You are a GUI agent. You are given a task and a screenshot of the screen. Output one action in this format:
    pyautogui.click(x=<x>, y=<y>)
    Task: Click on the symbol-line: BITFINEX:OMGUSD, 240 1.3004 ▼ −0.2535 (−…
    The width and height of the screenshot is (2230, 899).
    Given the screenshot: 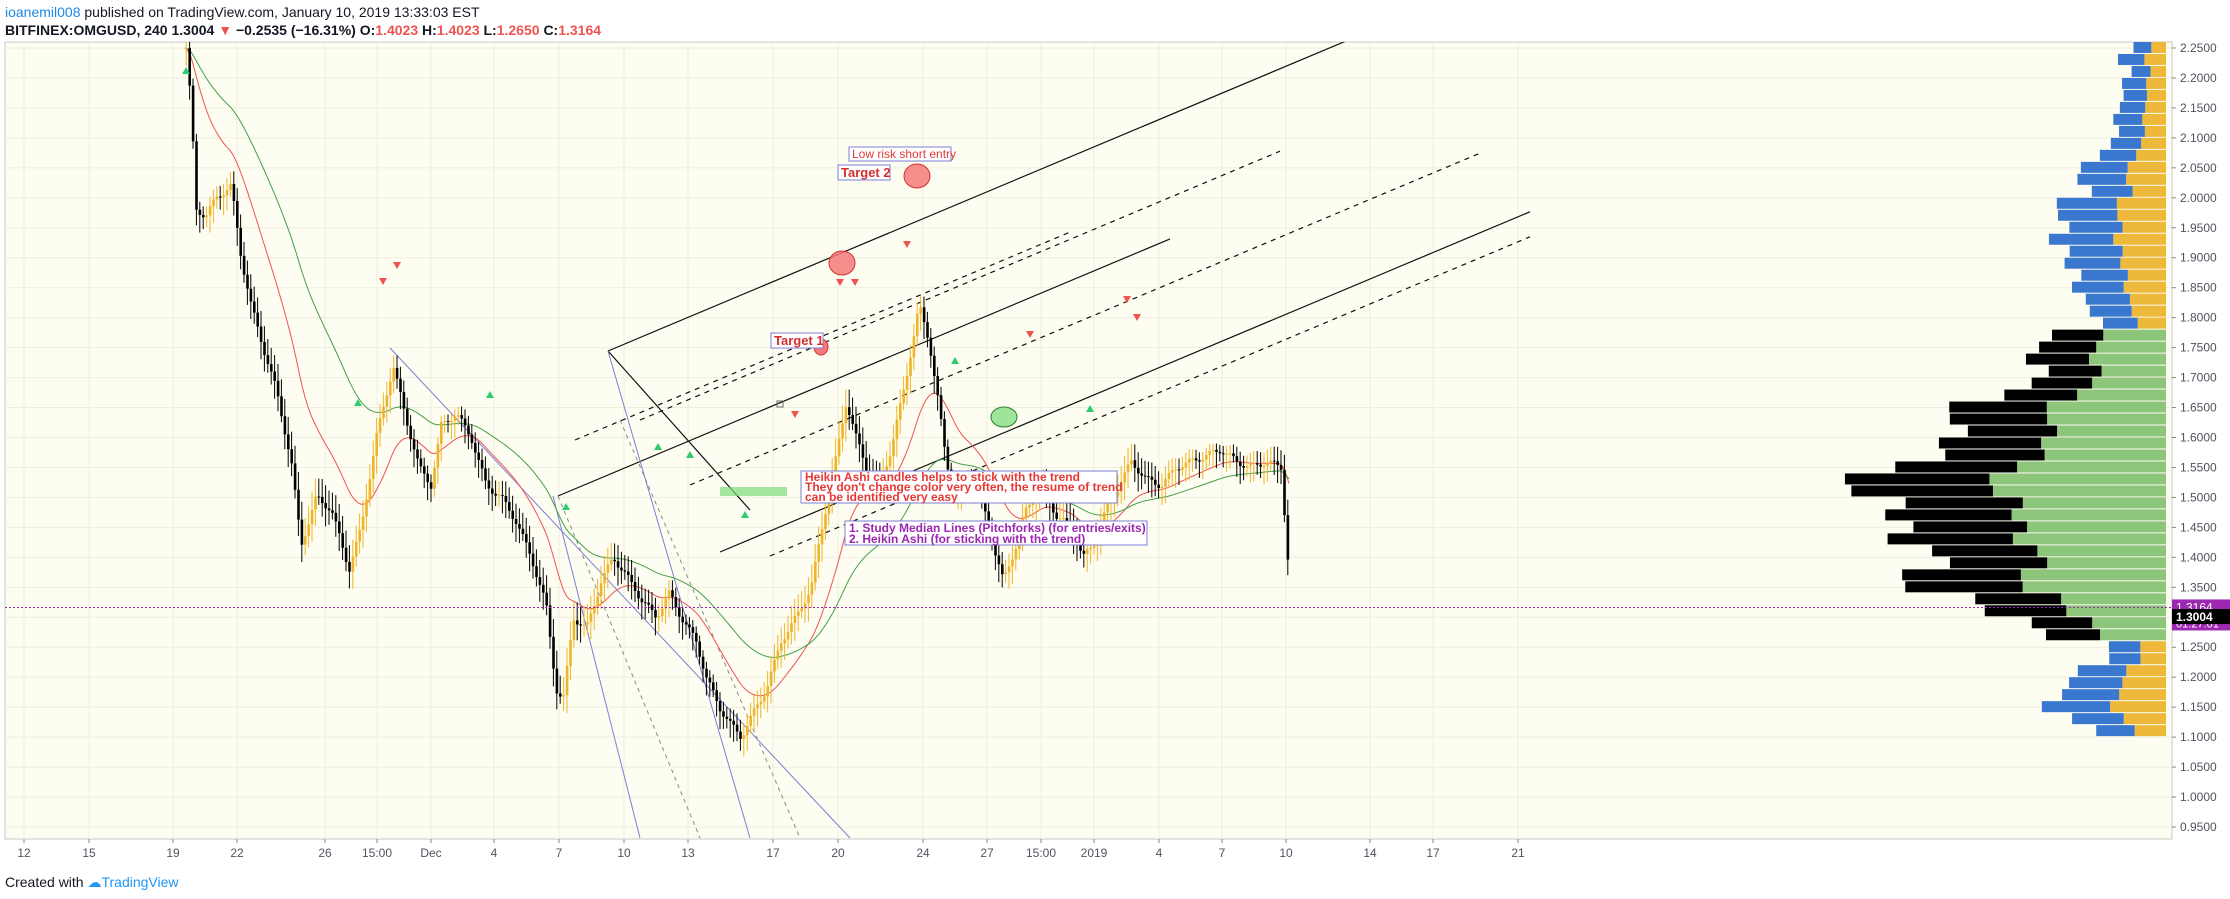 What is the action you would take?
    pyautogui.click(x=303, y=30)
    